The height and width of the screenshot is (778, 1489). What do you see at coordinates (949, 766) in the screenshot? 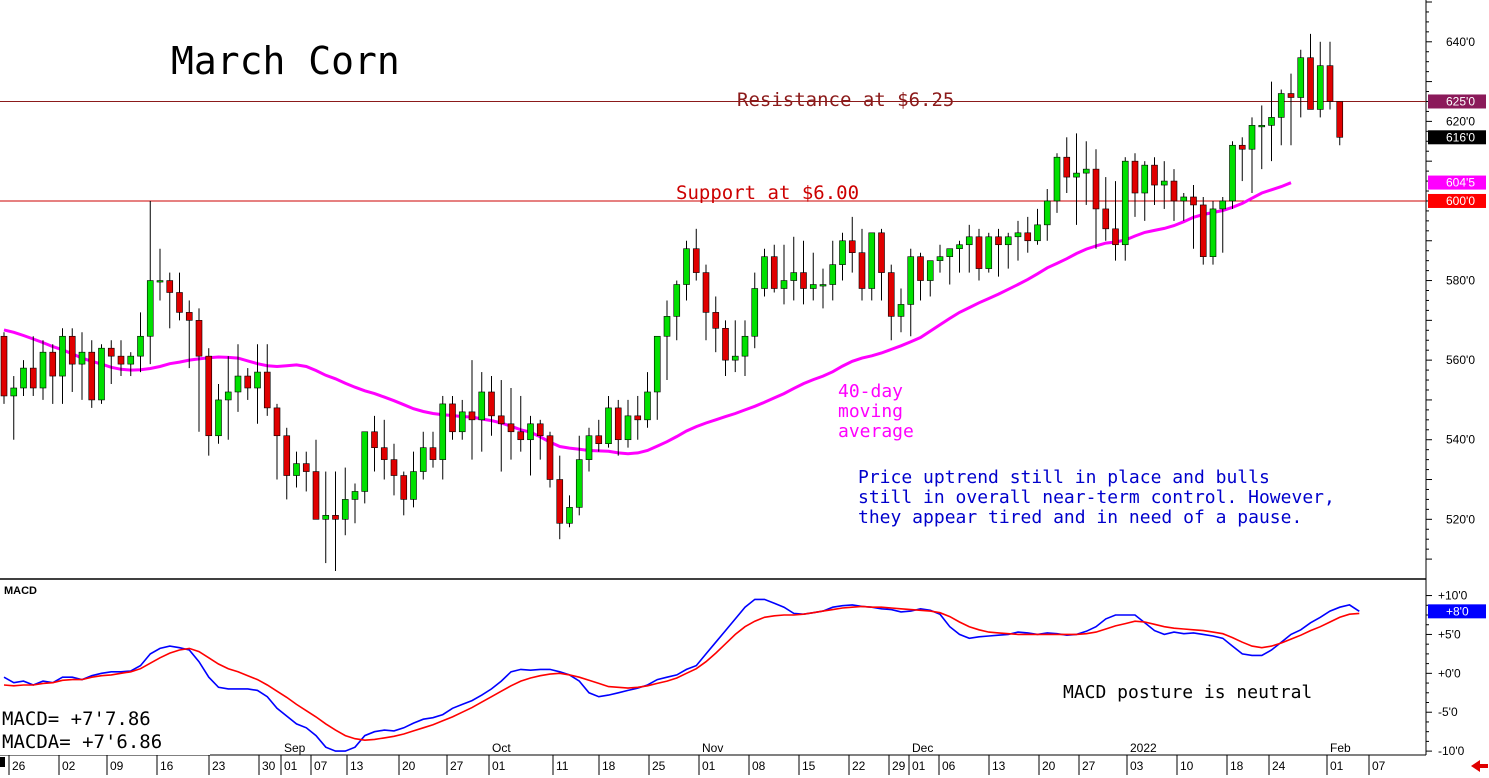
I see `date-tick-label: 06` at bounding box center [949, 766].